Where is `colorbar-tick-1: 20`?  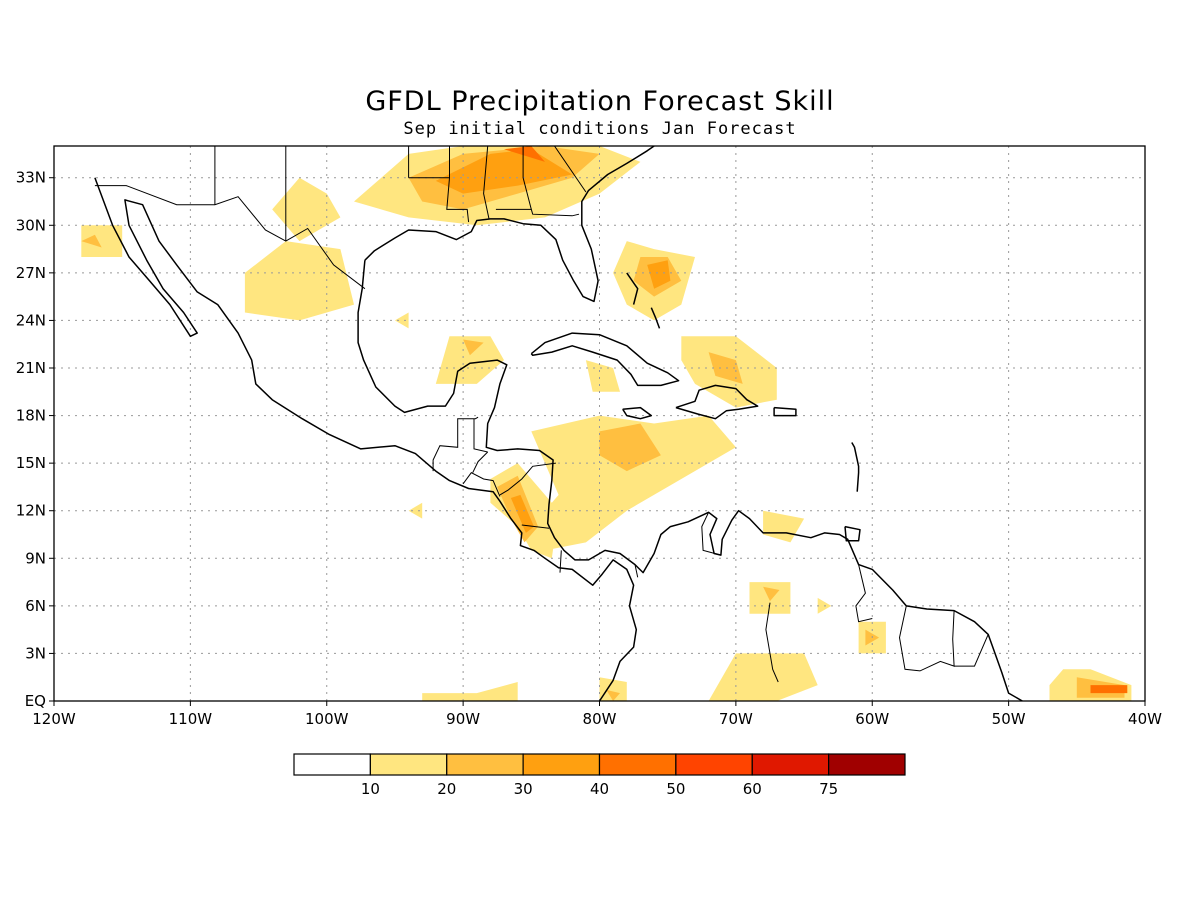 colorbar-tick-1: 20 is located at coordinates (446, 789).